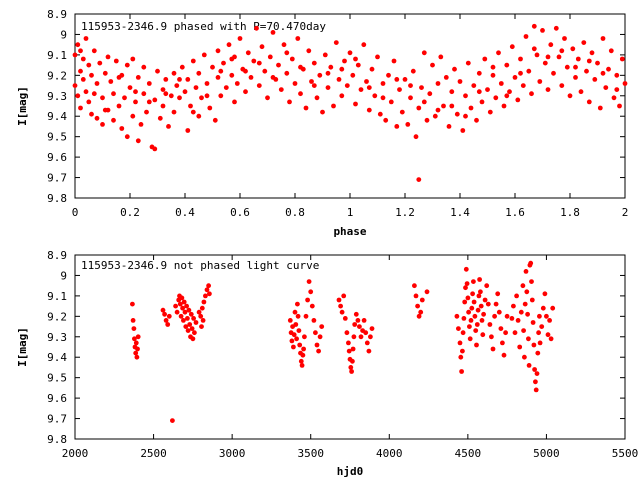 This screenshot has height=480, width=640. What do you see at coordinates (625, 453) in the screenshot?
I see `unphased-x-tick-label: 5500` at bounding box center [625, 453].